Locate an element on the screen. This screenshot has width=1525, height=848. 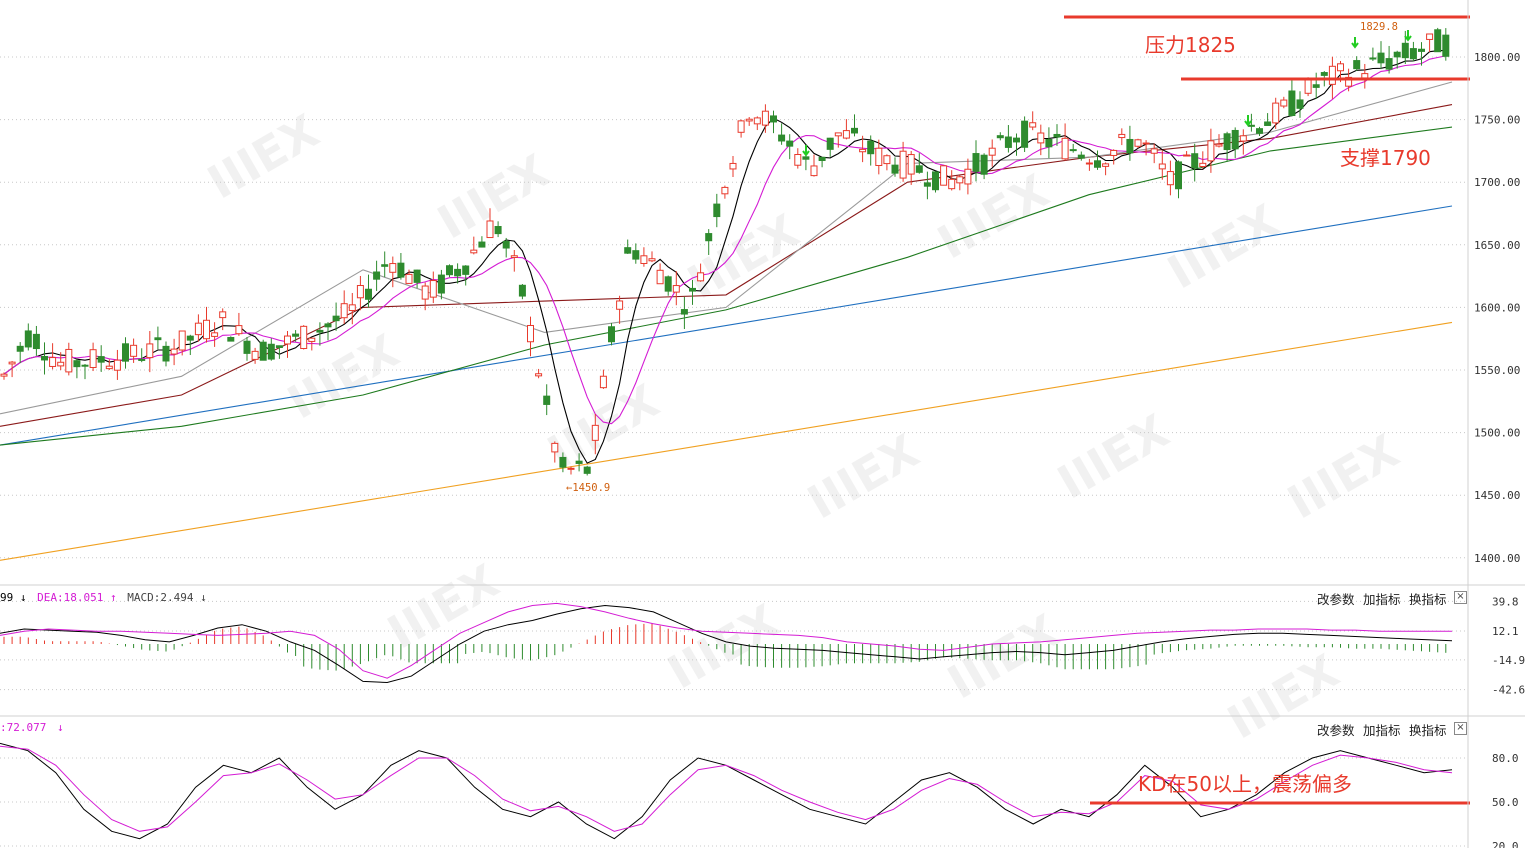
macd-params-button: 改参数 is located at coordinates (1336, 599).